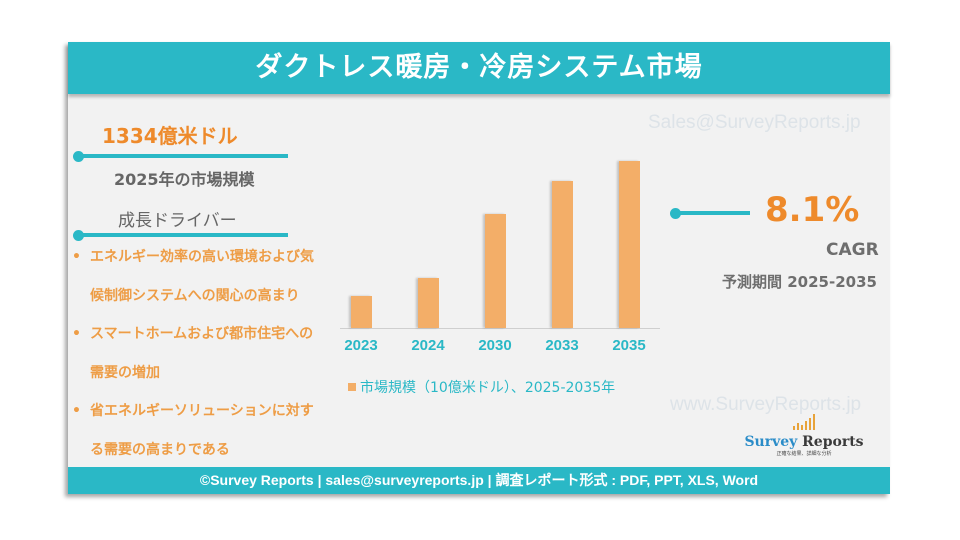 The height and width of the screenshot is (540, 960). Describe the element at coordinates (754, 122) in the screenshot. I see `email-watermark: Sales@SurveyReports.jp` at that location.